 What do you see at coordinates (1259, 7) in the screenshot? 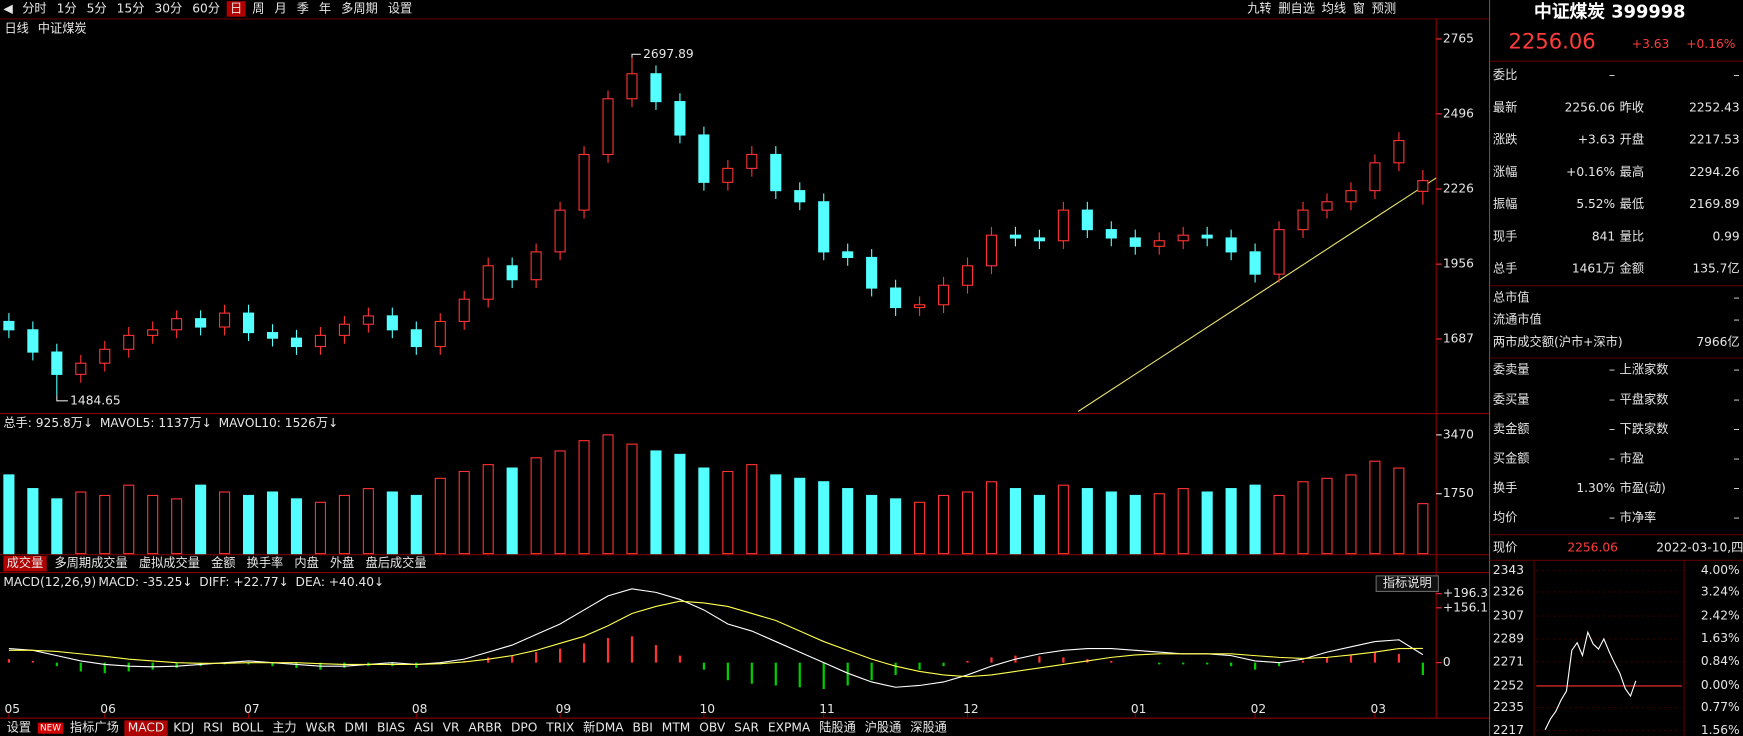
I see `toolbar-button: 九转` at bounding box center [1259, 7].